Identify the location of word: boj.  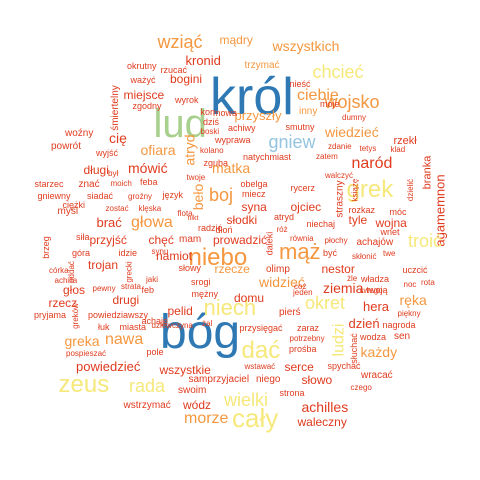
(221, 195).